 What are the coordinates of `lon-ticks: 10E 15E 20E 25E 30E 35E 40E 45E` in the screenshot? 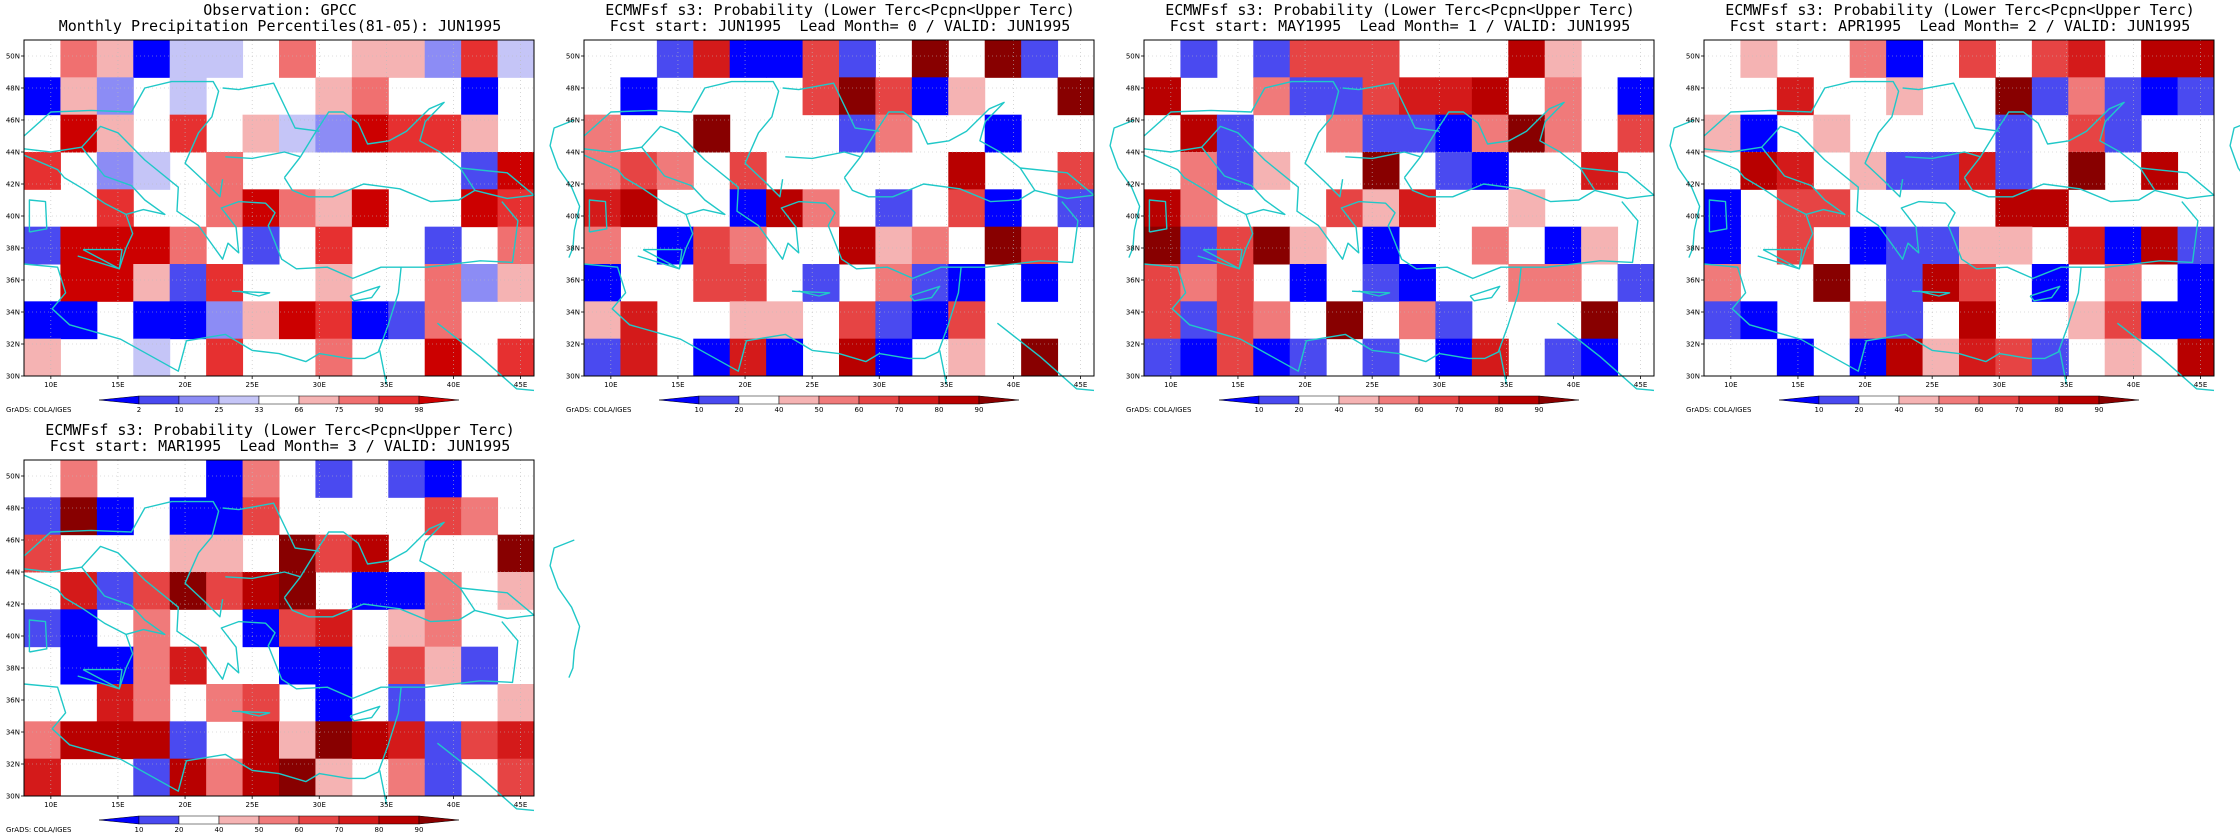 It's located at (285, 382).